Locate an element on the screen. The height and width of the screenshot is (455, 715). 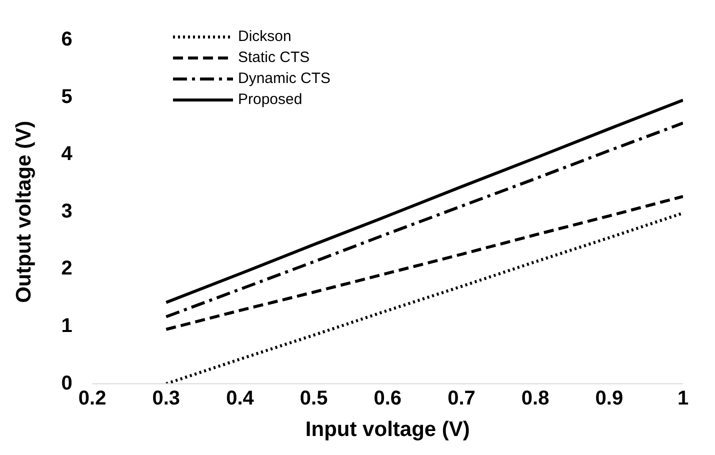
x-tick-label: 0.2 is located at coordinates (92, 398).